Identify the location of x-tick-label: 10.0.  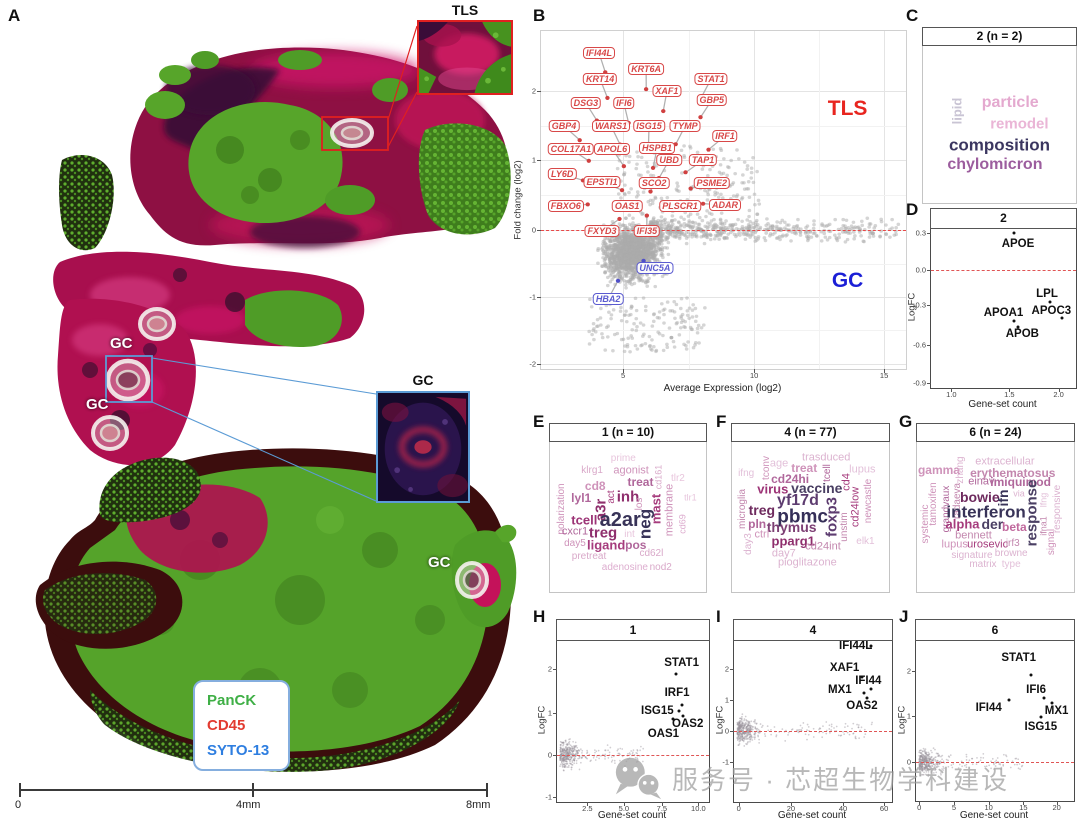
(698, 808).